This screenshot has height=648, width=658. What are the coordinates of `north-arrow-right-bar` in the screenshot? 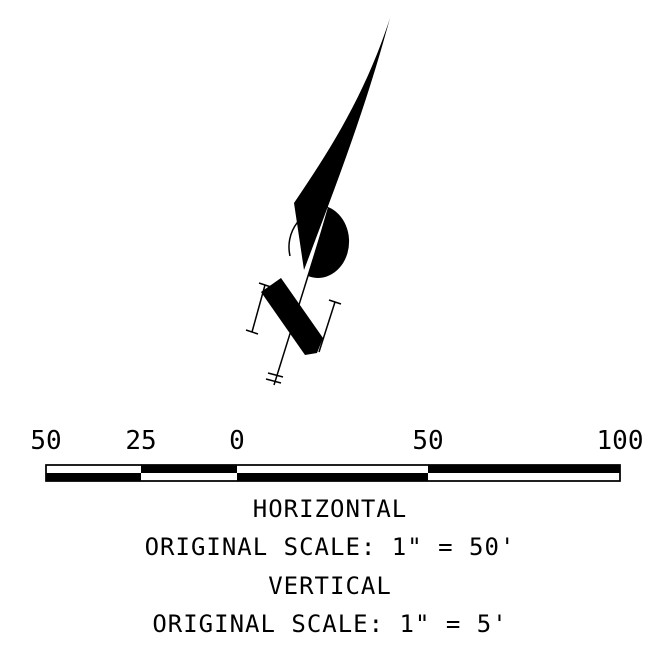 It's located at (327, 327).